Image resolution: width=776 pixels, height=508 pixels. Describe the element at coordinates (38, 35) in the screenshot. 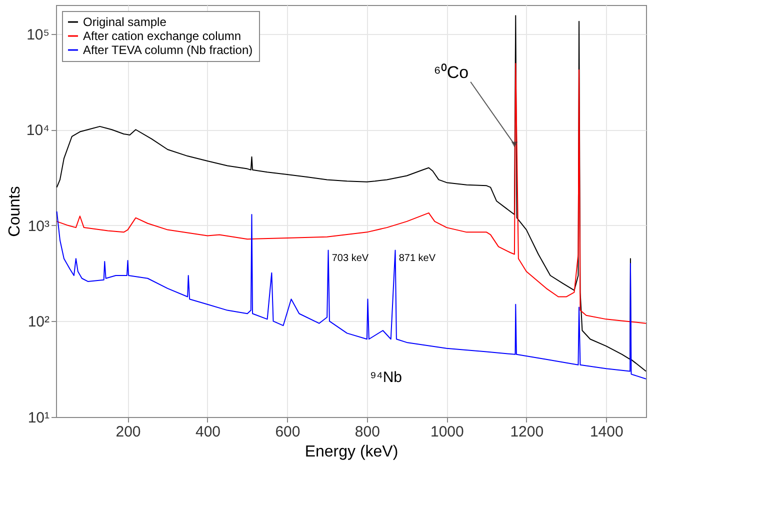

I see `y-tick-label: 10⁵` at that location.